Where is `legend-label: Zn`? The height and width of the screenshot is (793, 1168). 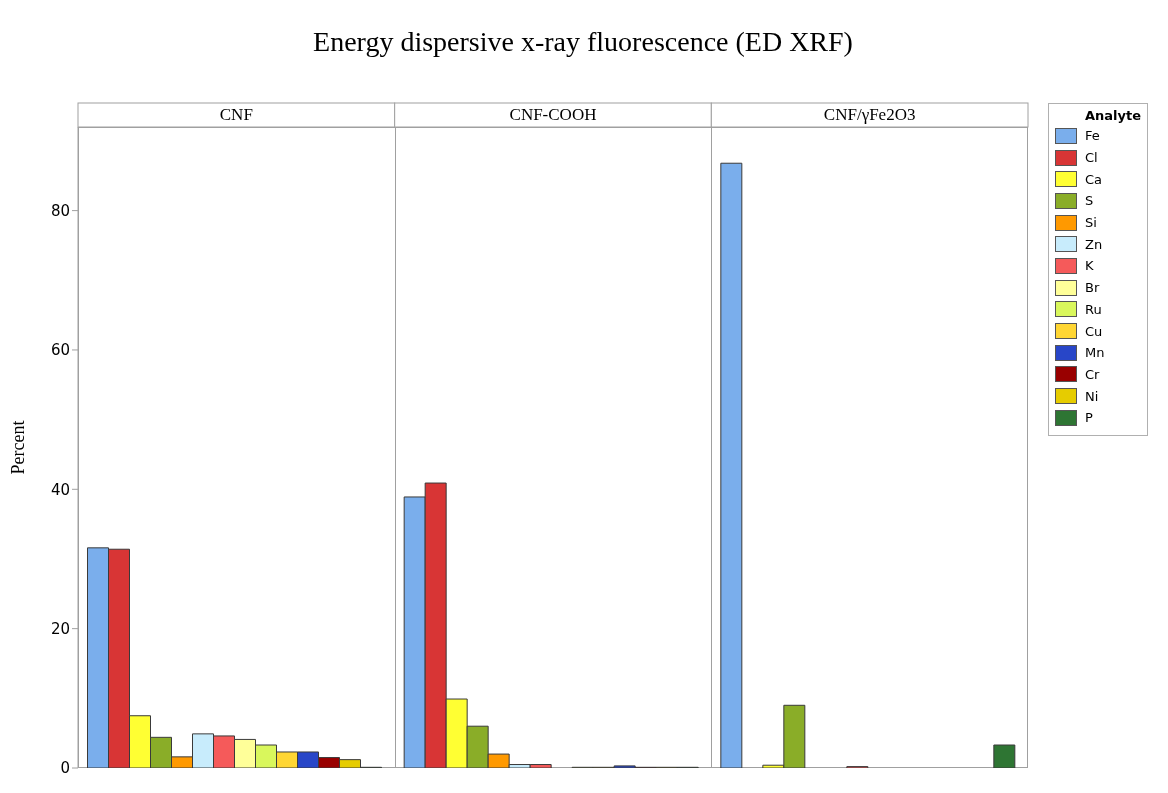
legend-label: Zn is located at coordinates (1094, 244).